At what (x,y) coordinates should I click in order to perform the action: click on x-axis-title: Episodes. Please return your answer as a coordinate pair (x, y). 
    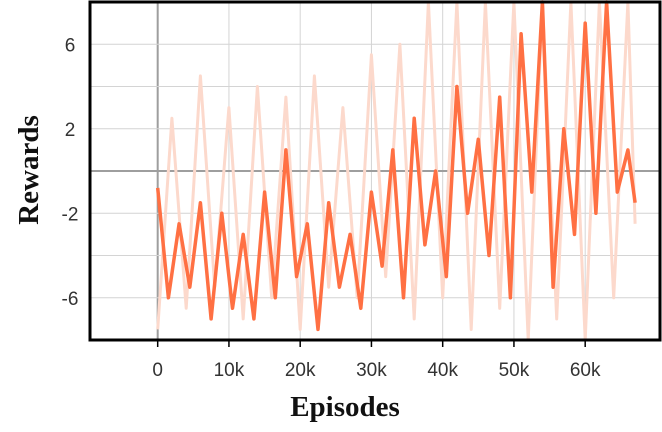
    Looking at the image, I should click on (345, 407).